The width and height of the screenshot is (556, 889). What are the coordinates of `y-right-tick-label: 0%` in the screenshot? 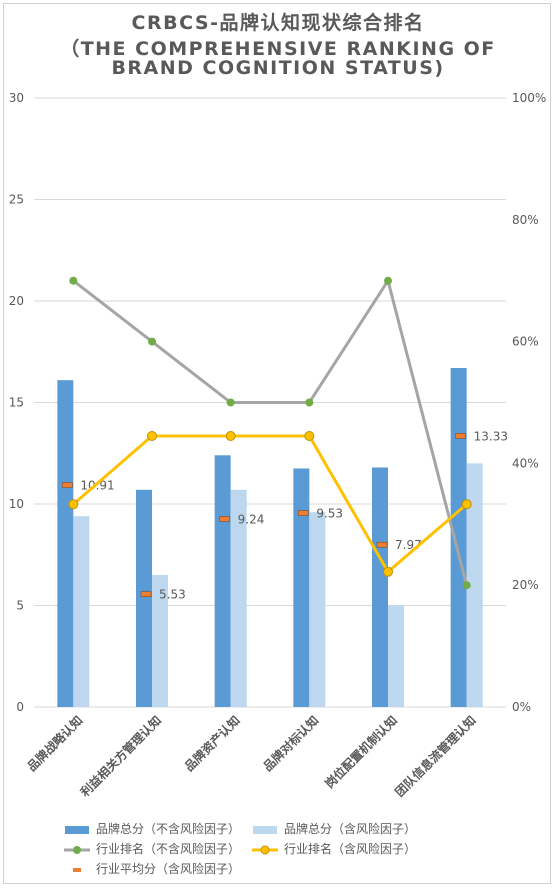 It's located at (521, 707).